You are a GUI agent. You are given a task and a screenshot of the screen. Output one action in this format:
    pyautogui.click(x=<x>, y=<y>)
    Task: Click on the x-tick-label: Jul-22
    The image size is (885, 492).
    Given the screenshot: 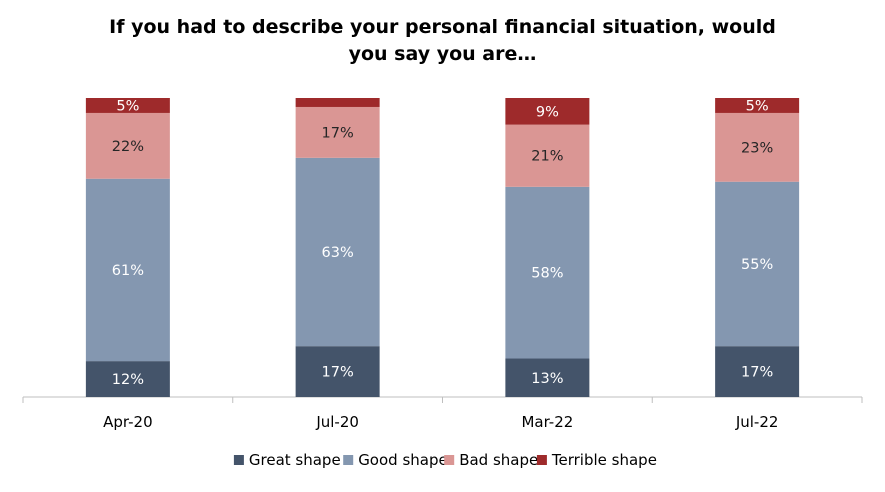 What is the action you would take?
    pyautogui.click(x=757, y=422)
    